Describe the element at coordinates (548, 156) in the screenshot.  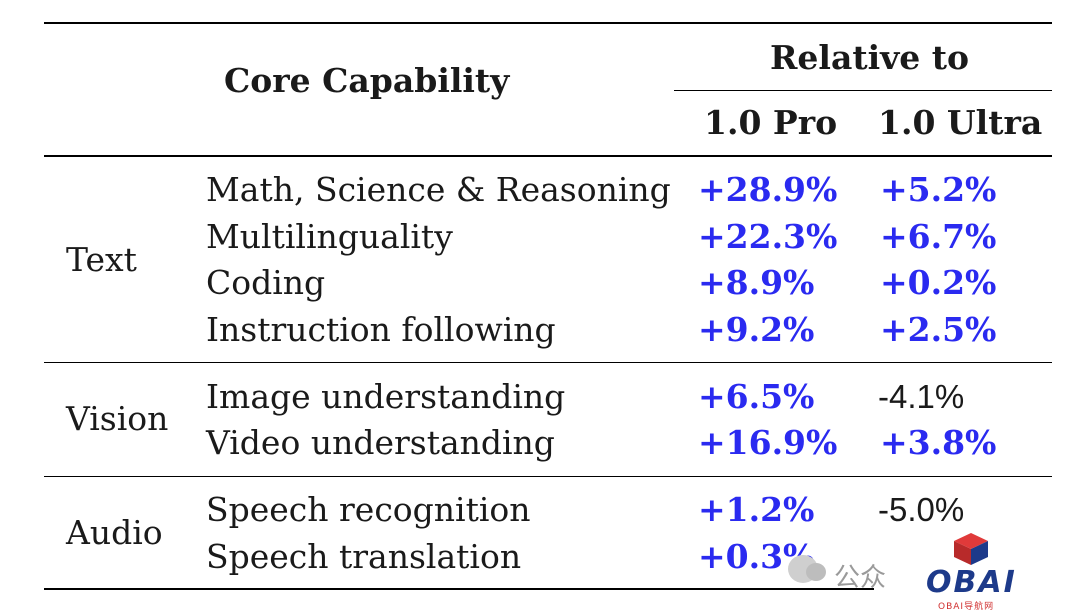
I see `header-bottom-rule` at that location.